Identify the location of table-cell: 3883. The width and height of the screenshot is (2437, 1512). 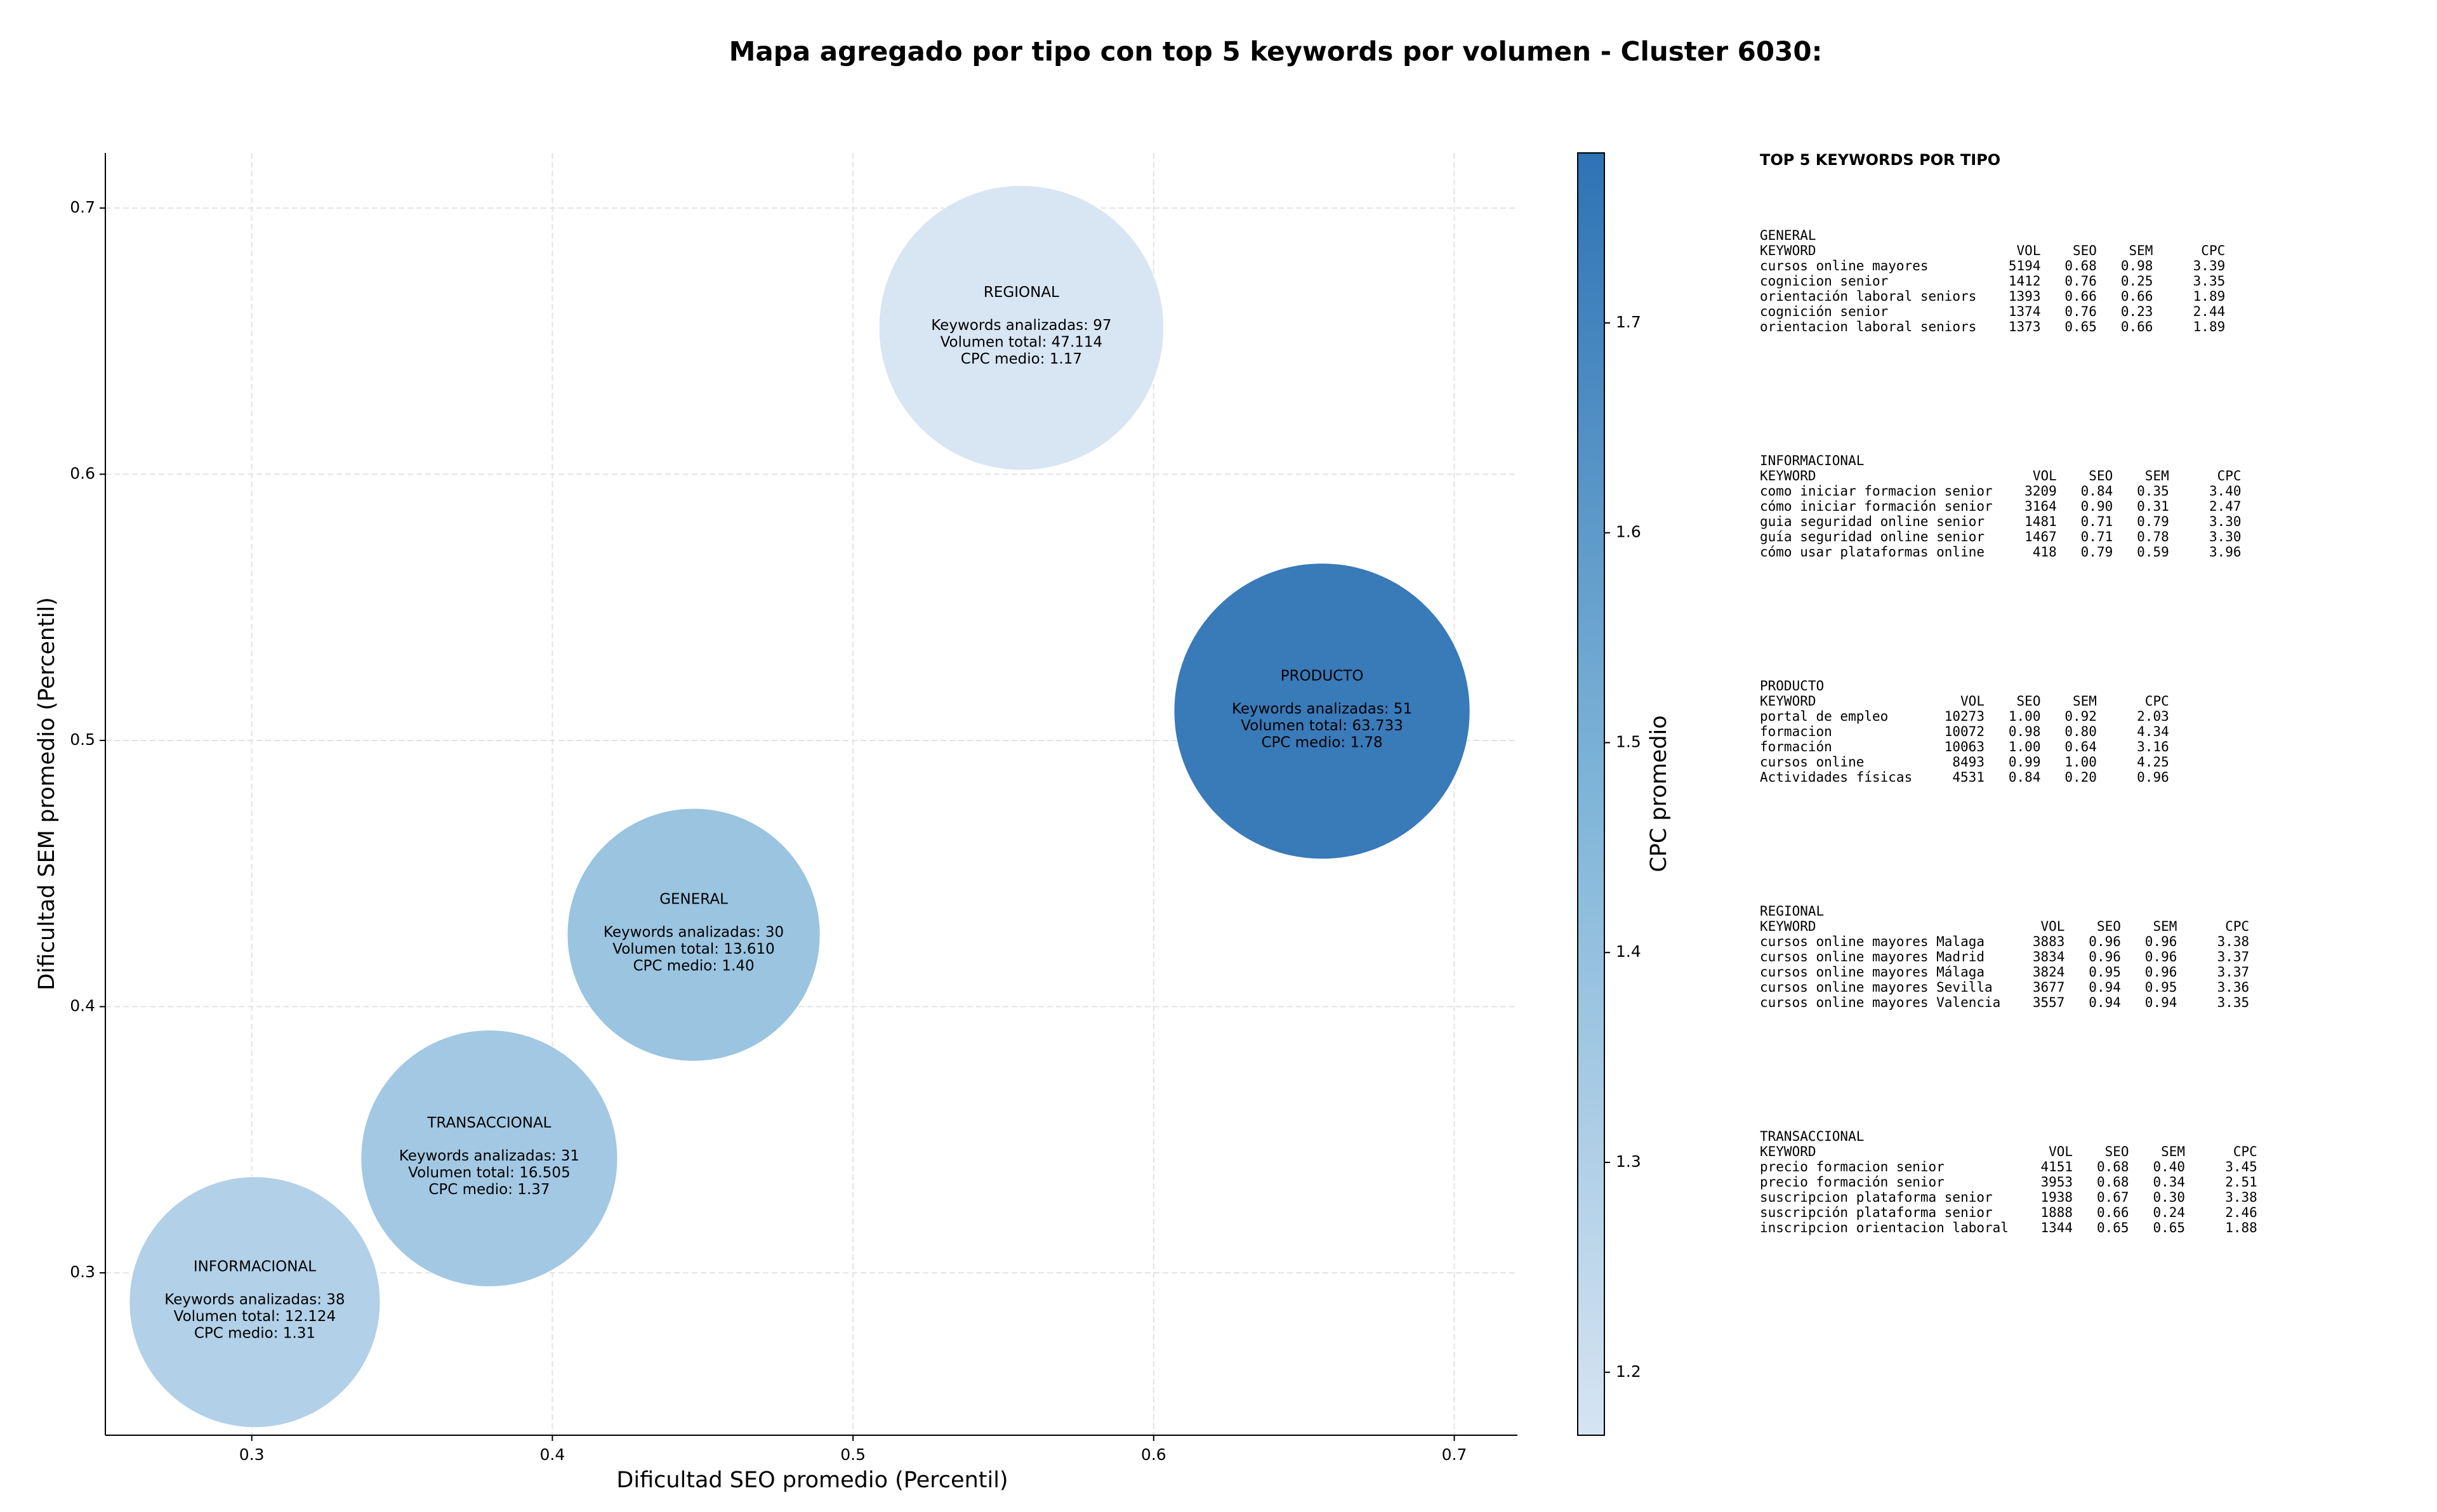
(2049, 942).